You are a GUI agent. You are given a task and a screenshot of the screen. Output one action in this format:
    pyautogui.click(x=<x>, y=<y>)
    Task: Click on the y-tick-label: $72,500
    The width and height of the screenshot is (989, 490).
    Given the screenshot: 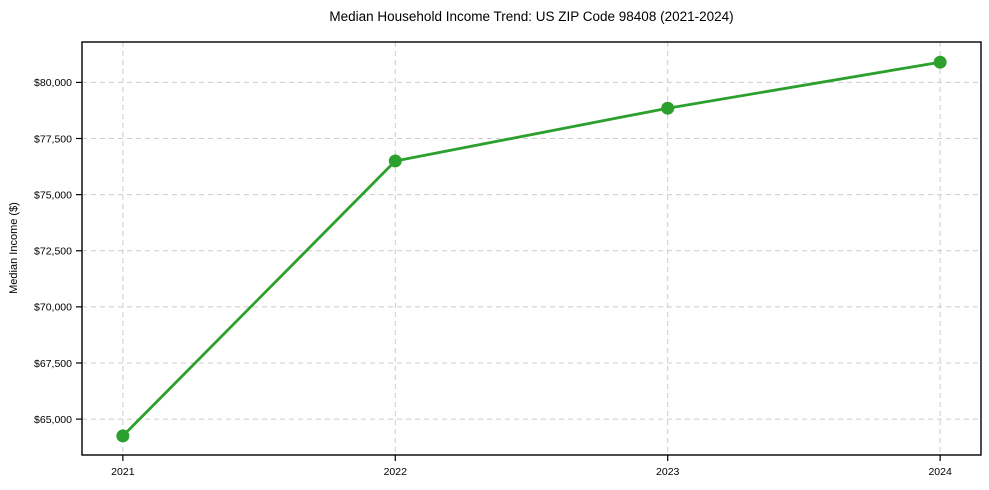 What is the action you would take?
    pyautogui.click(x=53, y=252)
    